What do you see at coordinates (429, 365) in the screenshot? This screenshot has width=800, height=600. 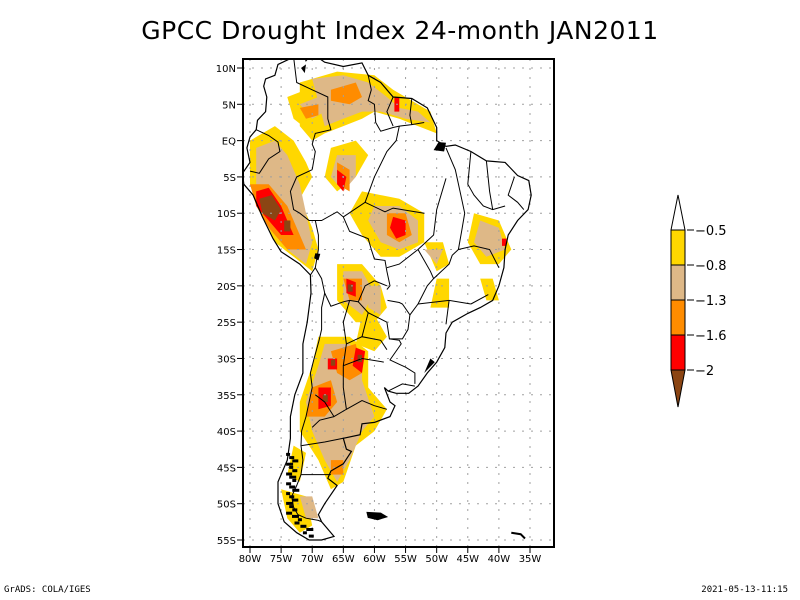 I see `lagoa-dos-patos` at bounding box center [429, 365].